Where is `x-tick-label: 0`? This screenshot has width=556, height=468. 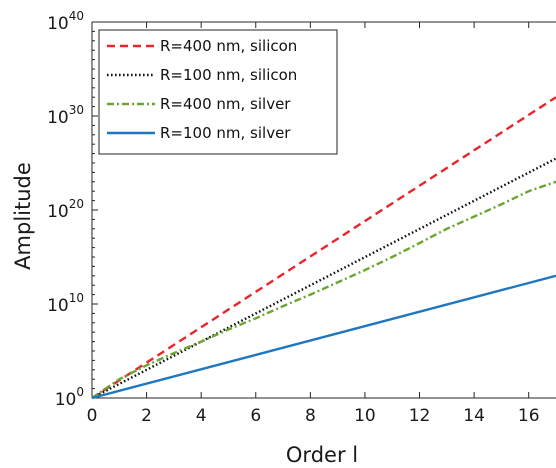
x-tick-label: 0 is located at coordinates (92, 416).